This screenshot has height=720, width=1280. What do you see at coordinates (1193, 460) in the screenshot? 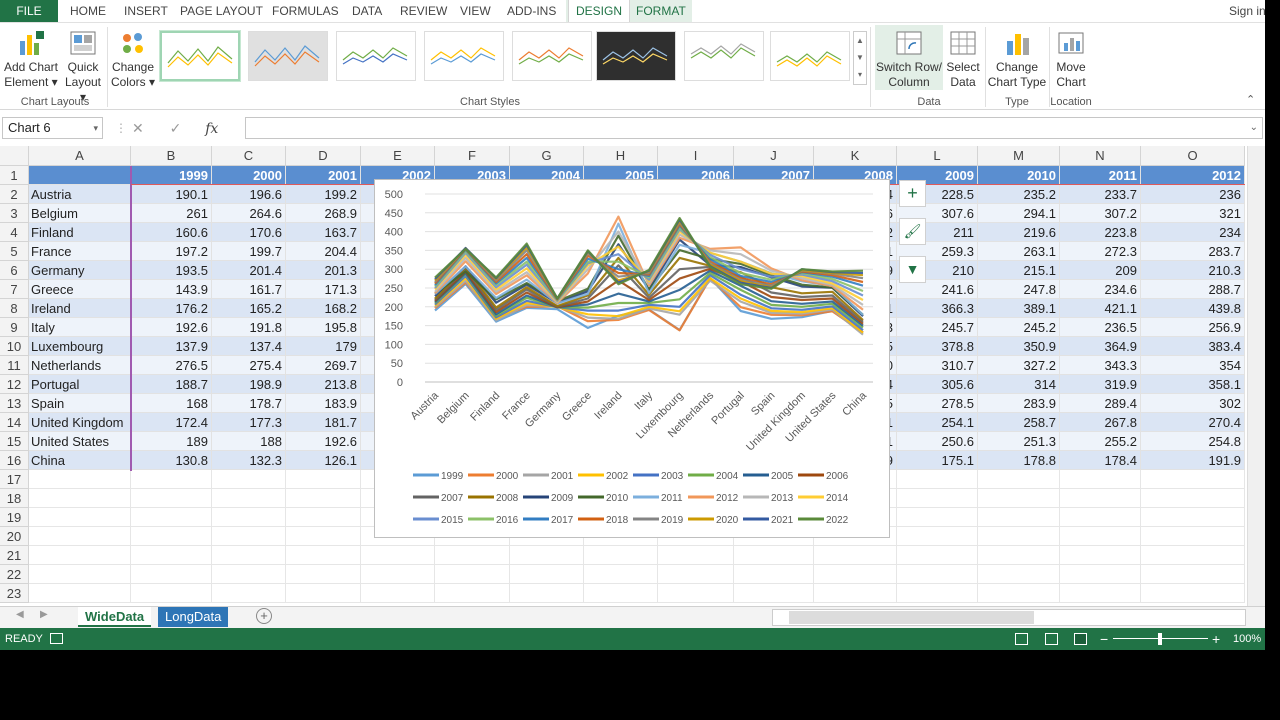
I see `data-cell: 191.9` at bounding box center [1193, 460].